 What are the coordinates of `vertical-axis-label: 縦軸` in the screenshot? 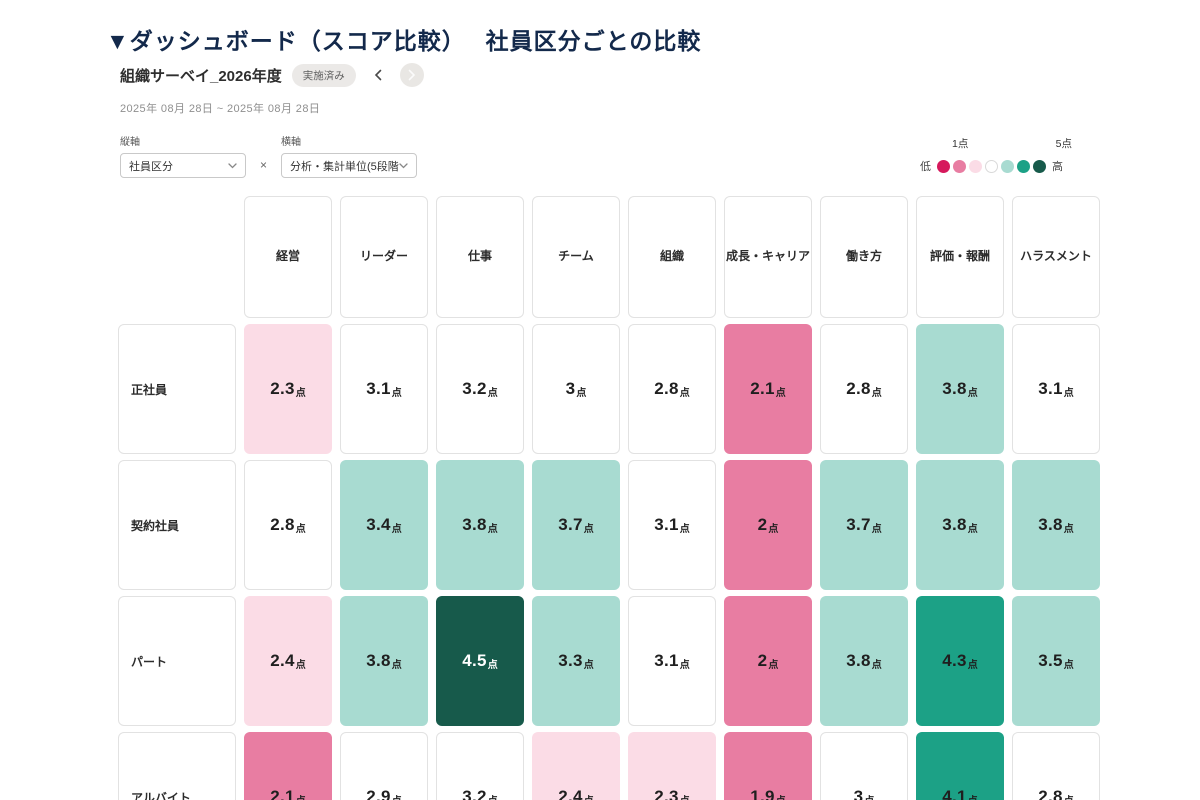 It's located at (130, 142).